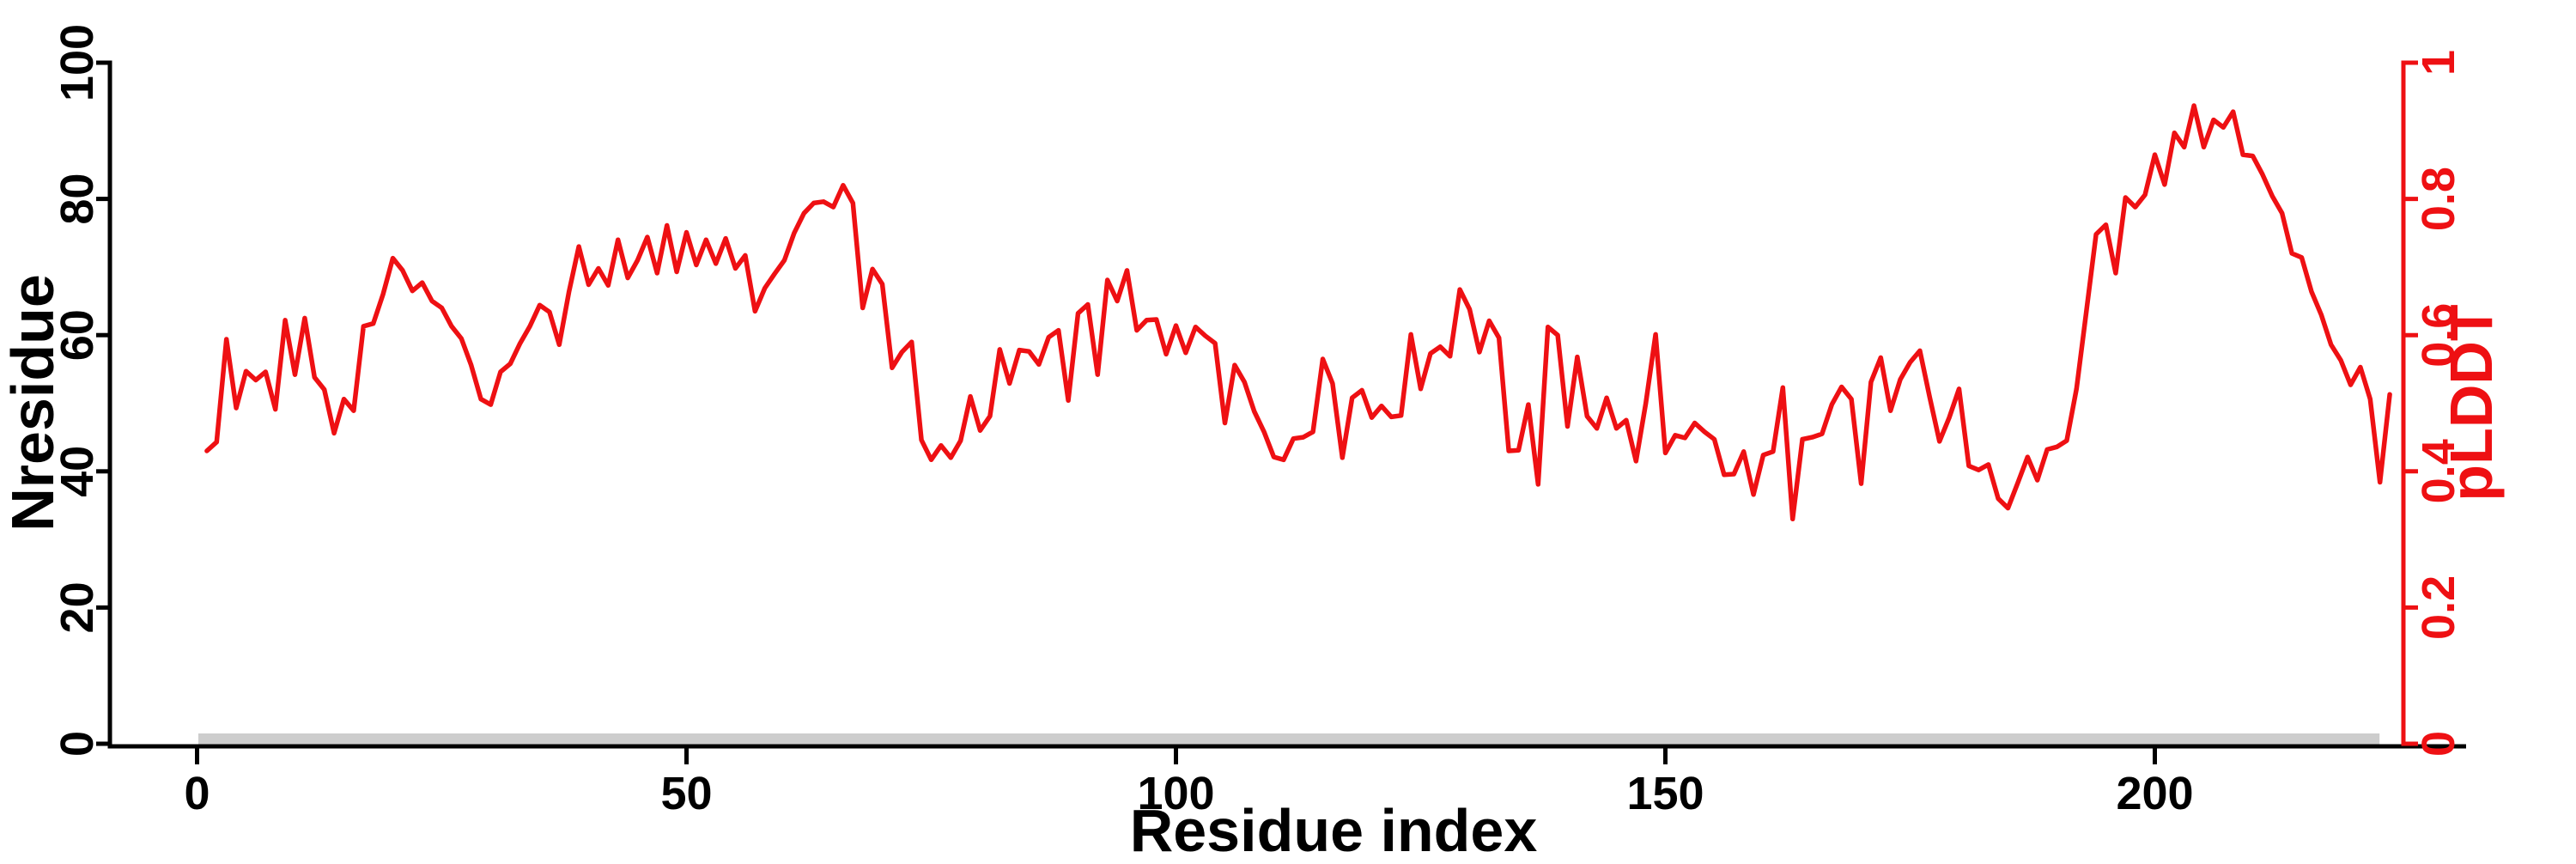  Describe the element at coordinates (82, 390) in the screenshot. I see `left-axis: 0 20 40 60 80 100` at that location.